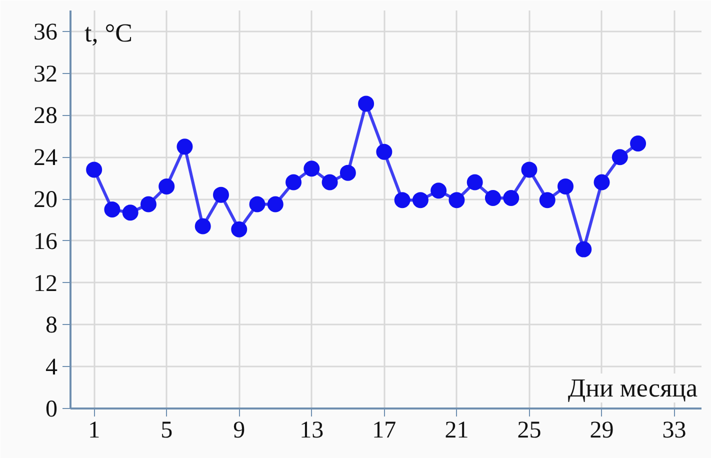 This screenshot has height=458, width=711. I want to click on y-tick-label: 8, so click(52, 325).